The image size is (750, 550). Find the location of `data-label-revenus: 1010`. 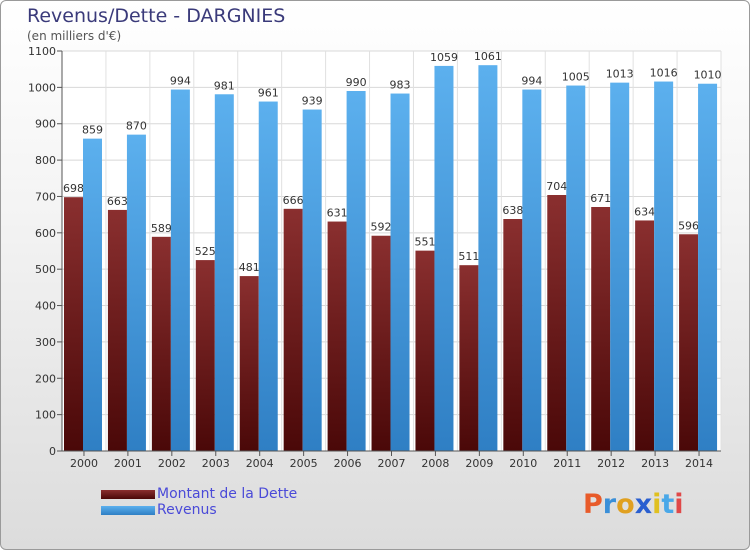

data-label-revenus: 1010 is located at coordinates (708, 75).